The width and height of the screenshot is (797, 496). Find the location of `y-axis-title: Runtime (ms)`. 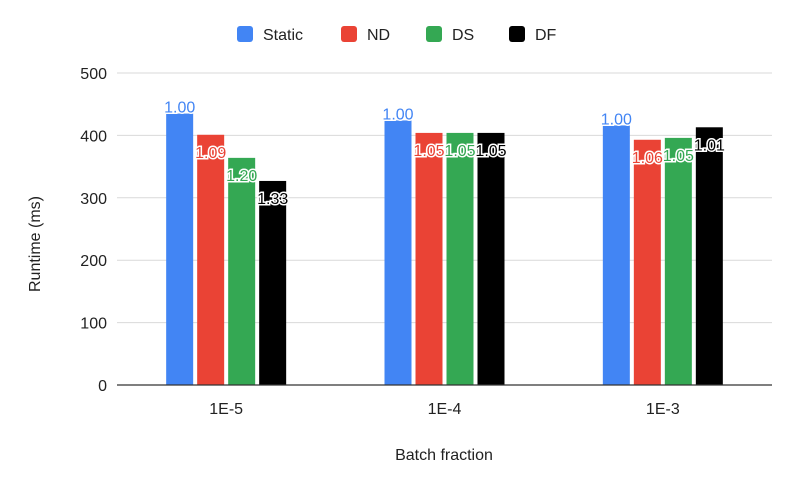

y-axis-title: Runtime (ms) is located at coordinates (35, 244).